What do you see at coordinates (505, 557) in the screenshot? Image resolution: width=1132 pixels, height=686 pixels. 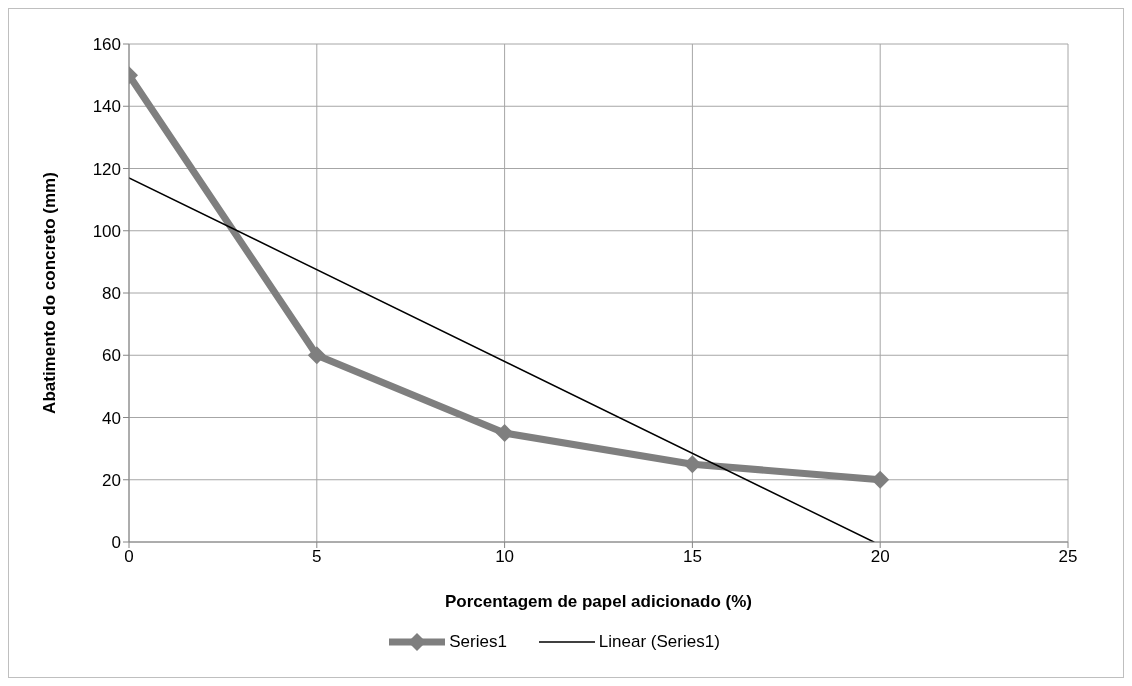 I see `x-tick-label: 10` at bounding box center [505, 557].